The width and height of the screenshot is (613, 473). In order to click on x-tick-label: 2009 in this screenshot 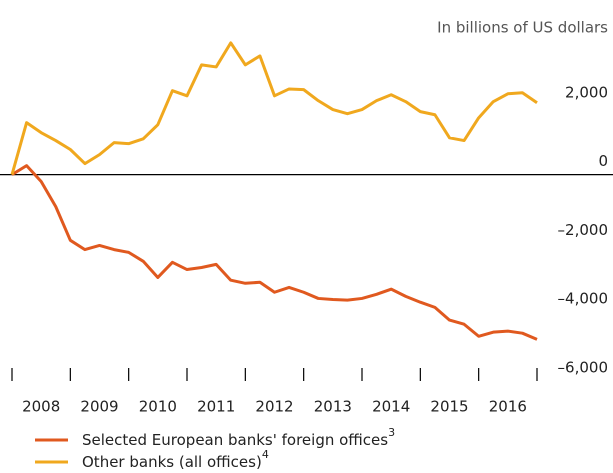, I will do `click(99, 407)`.